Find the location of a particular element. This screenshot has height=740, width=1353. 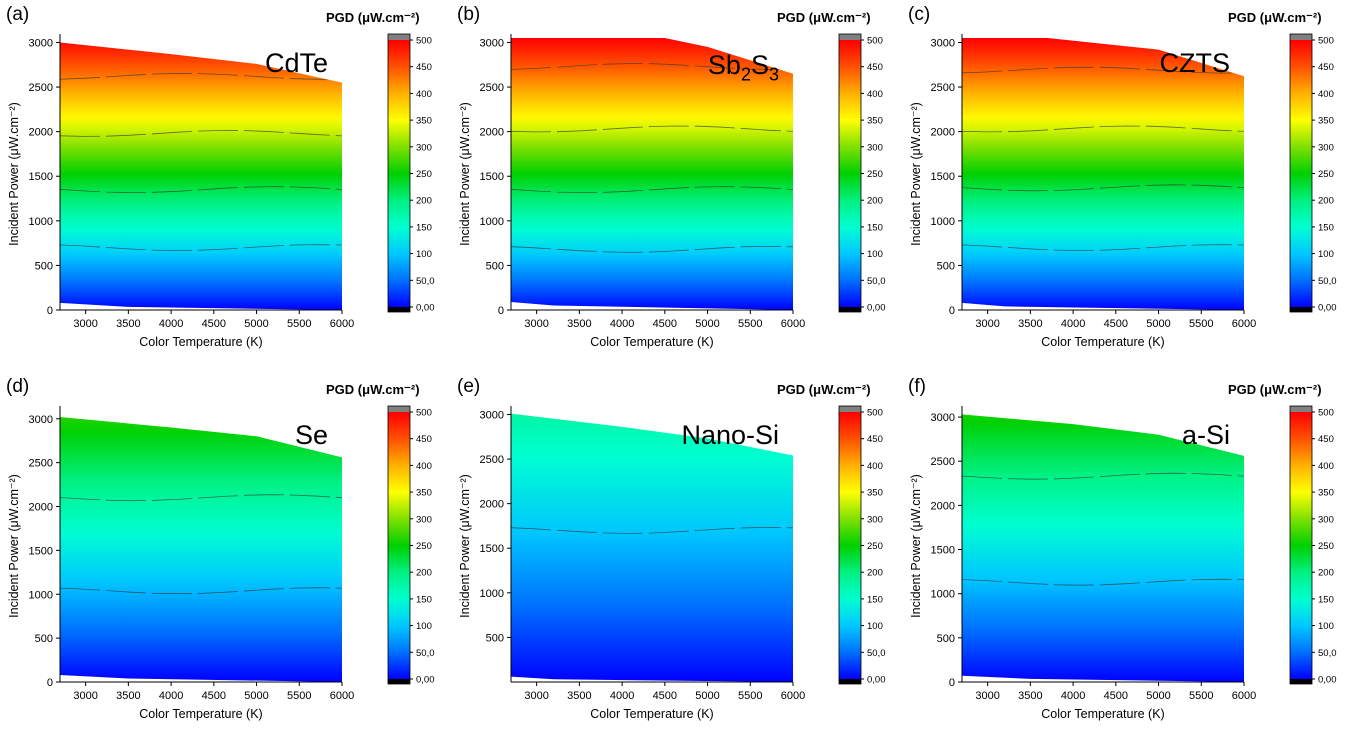

y-tick-label: 1500 is located at coordinates (943, 551).